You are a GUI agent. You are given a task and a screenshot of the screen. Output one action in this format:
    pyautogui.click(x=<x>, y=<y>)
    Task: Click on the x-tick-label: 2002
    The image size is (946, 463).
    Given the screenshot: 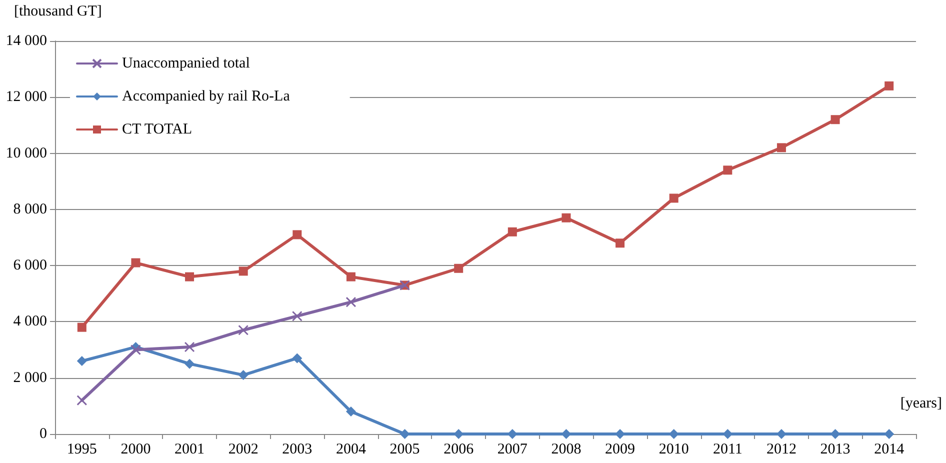 What is the action you would take?
    pyautogui.click(x=243, y=450)
    